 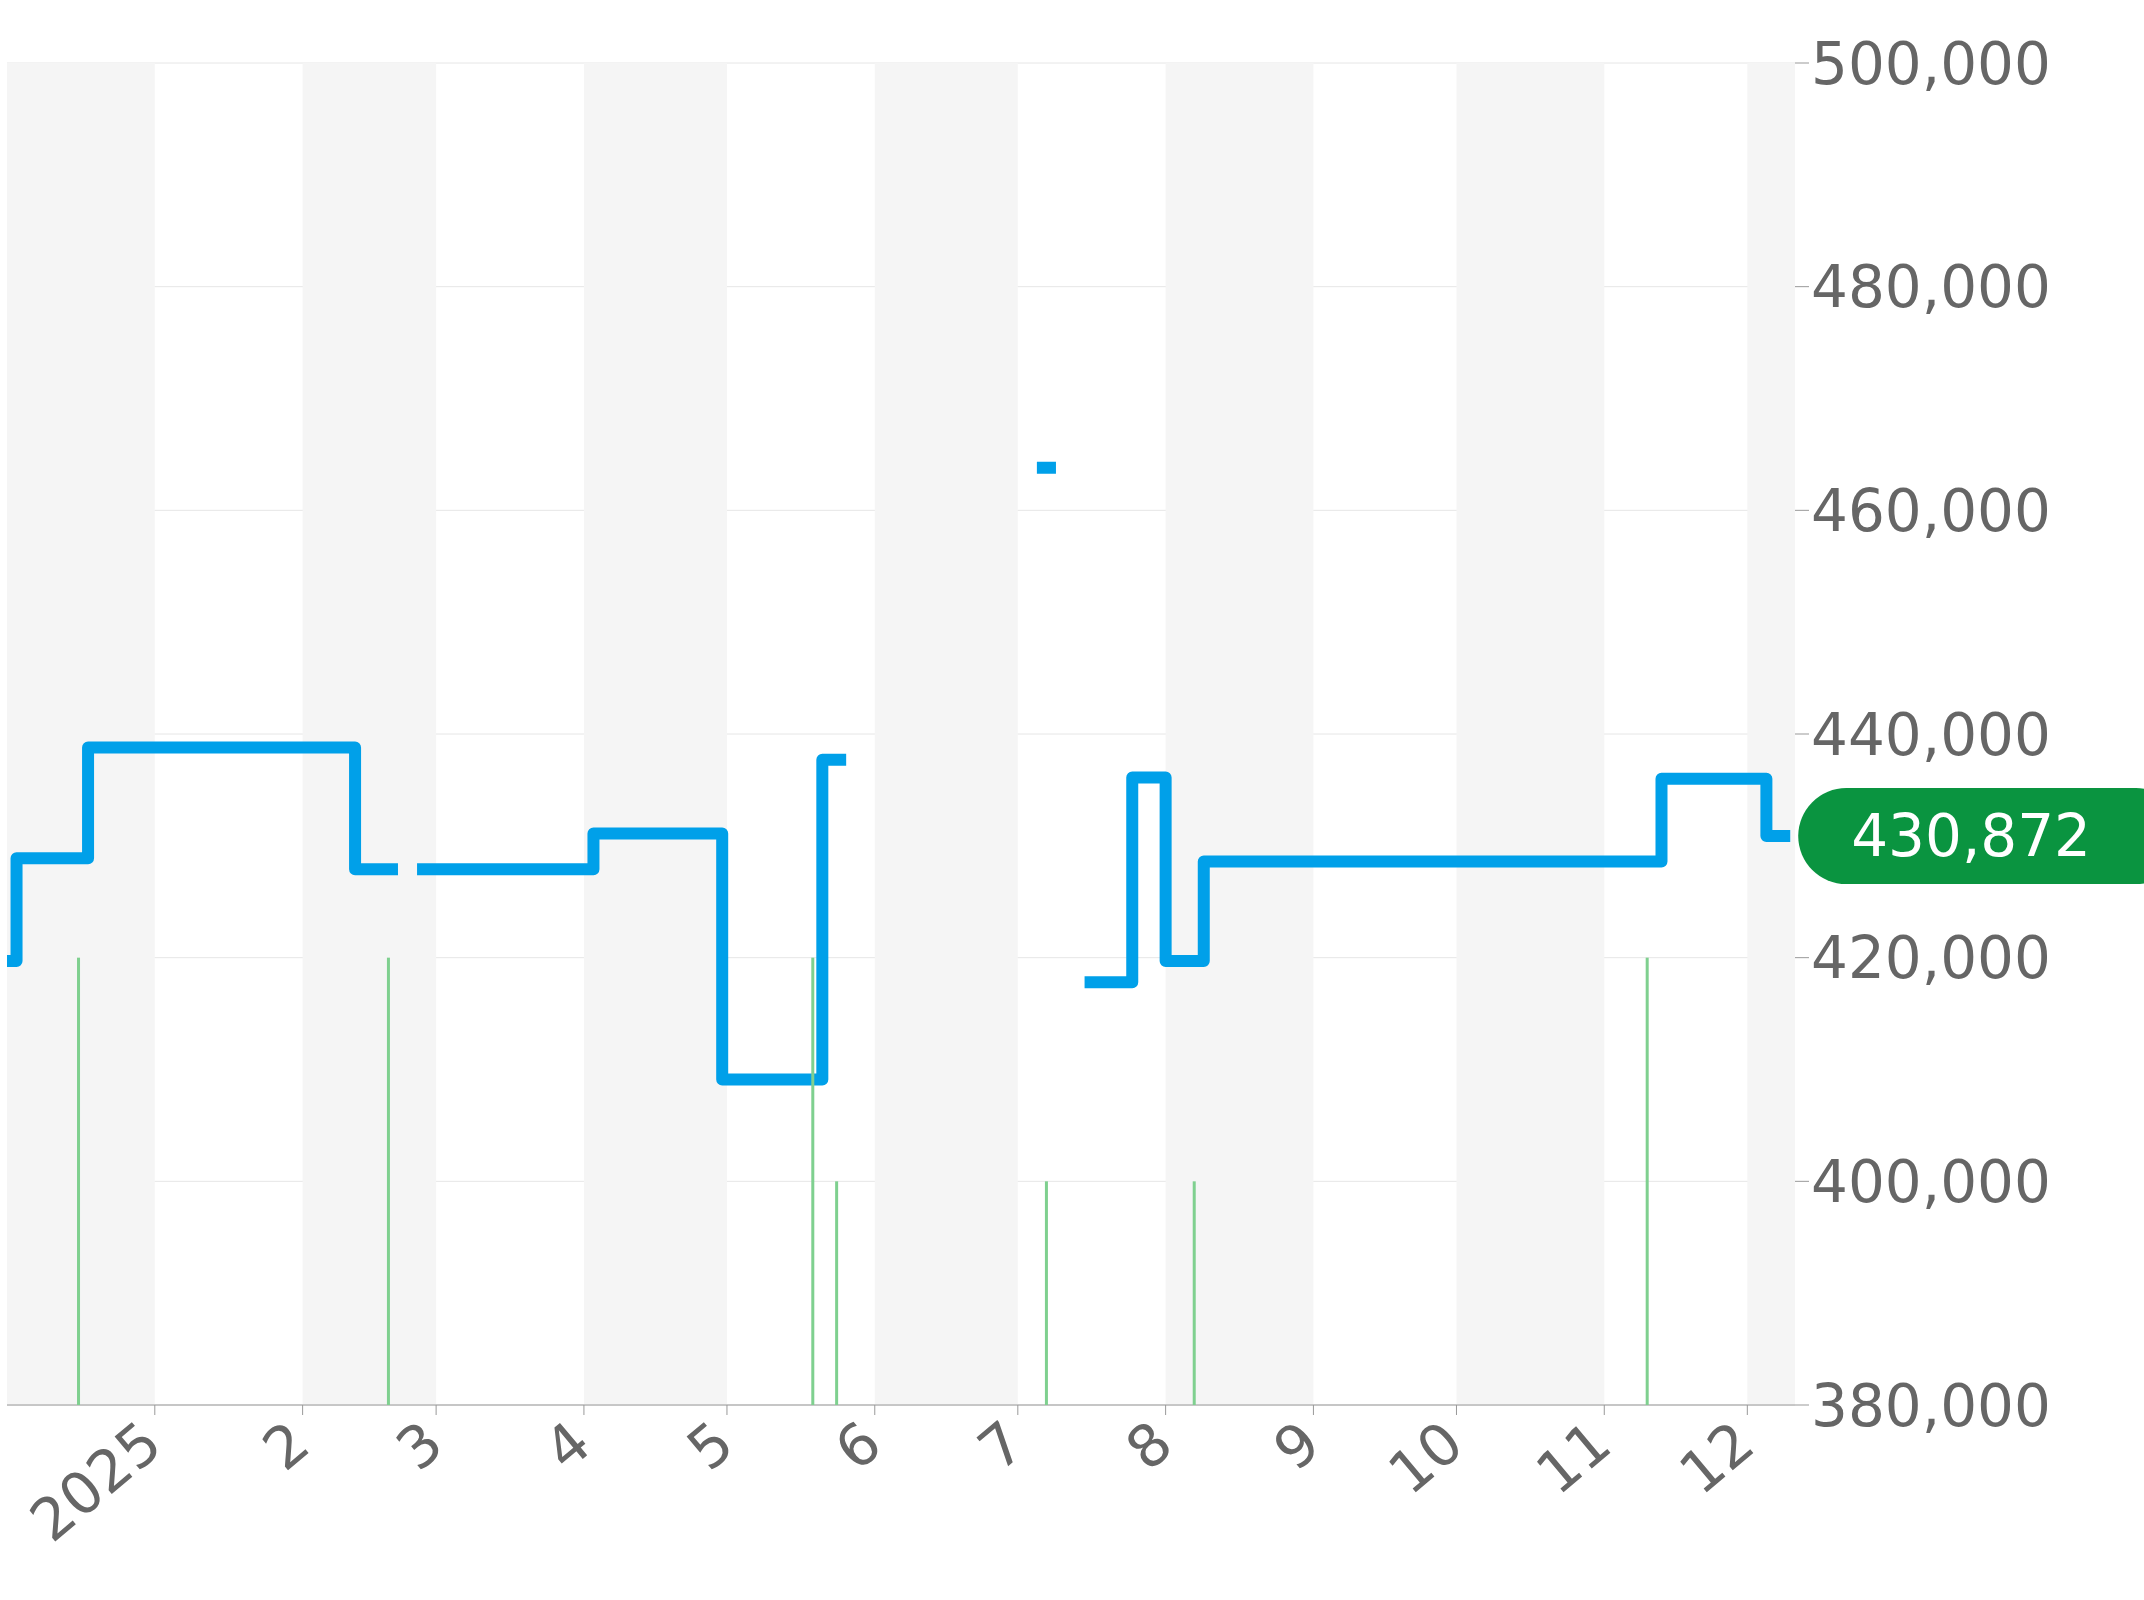 I want to click on x-tick-label: 3, so click(x=419, y=1445).